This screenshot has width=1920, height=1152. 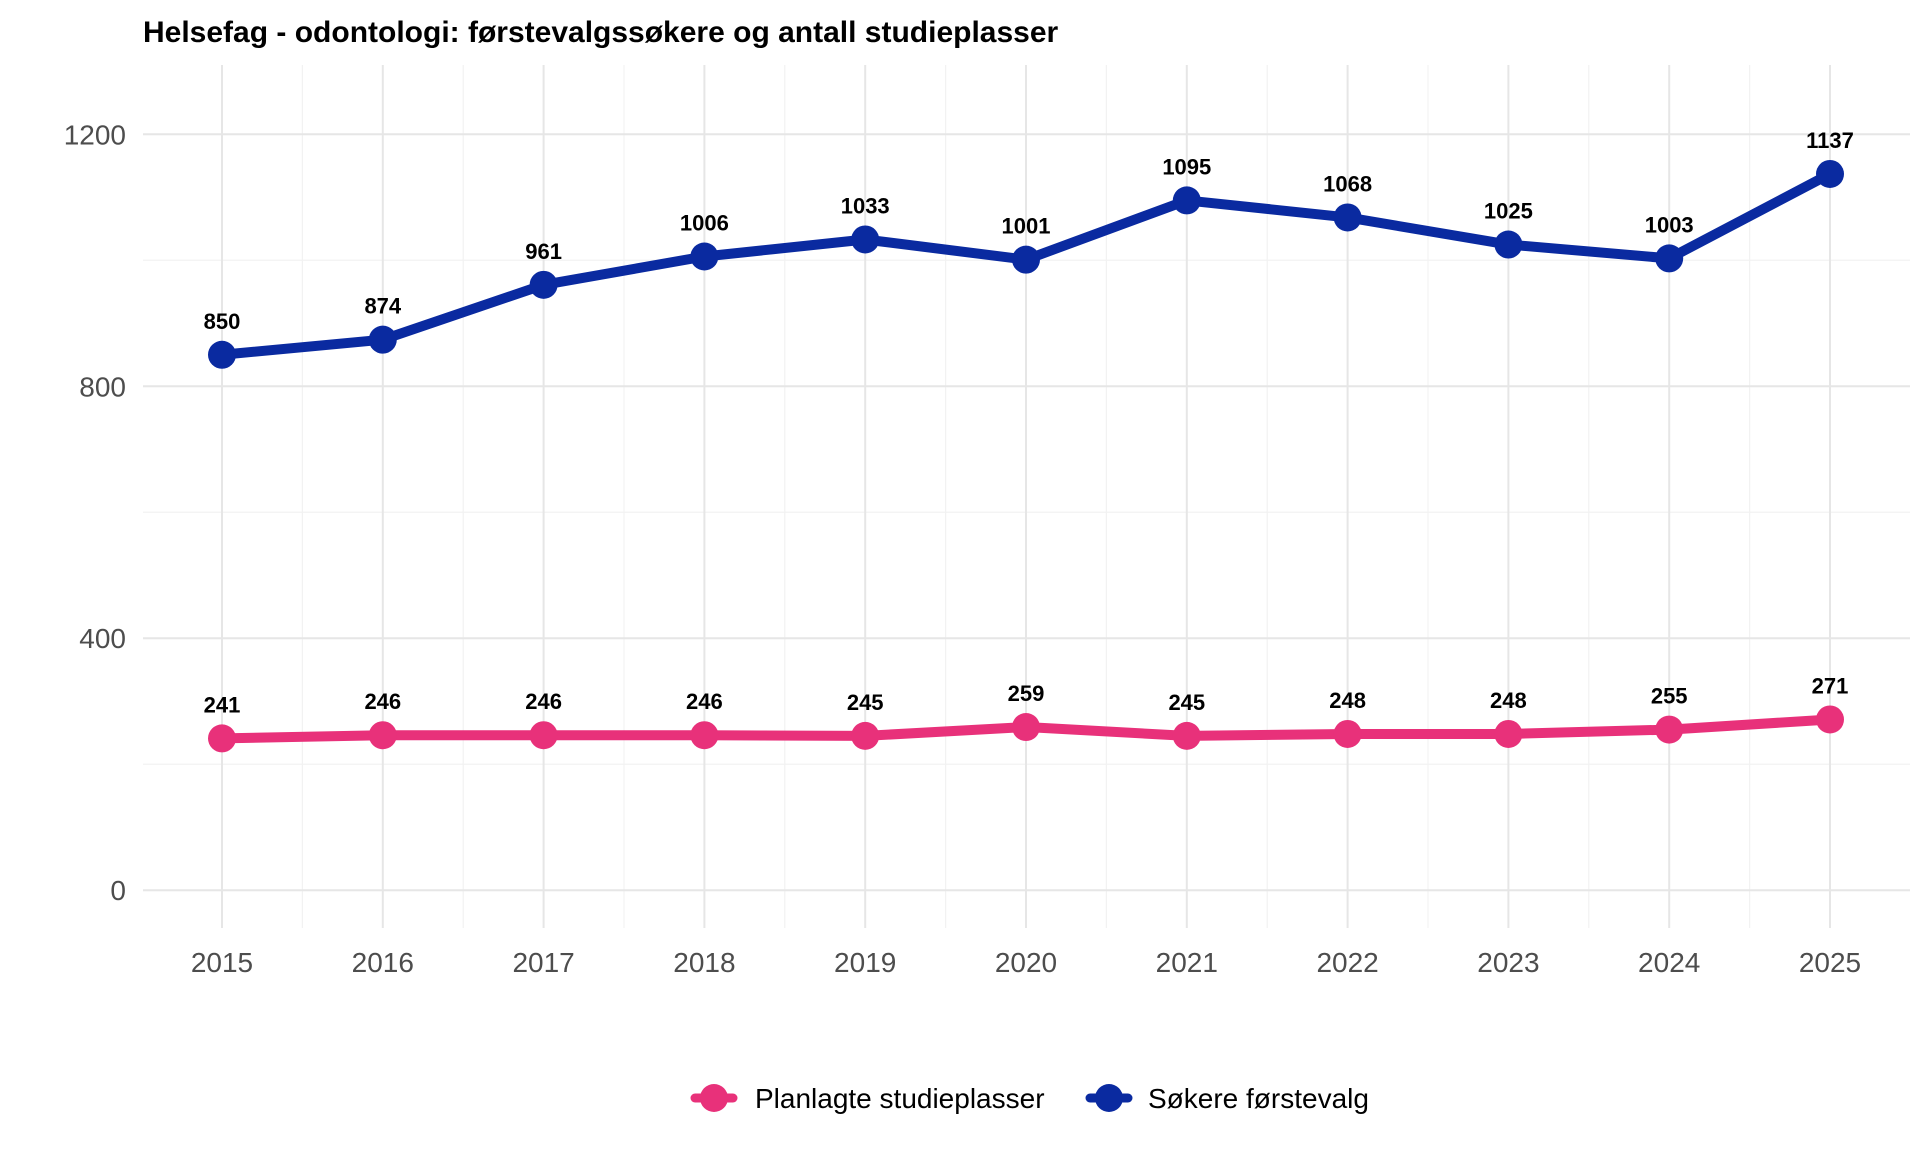 What do you see at coordinates (102, 638) in the screenshot?
I see `y-tick-label: 400` at bounding box center [102, 638].